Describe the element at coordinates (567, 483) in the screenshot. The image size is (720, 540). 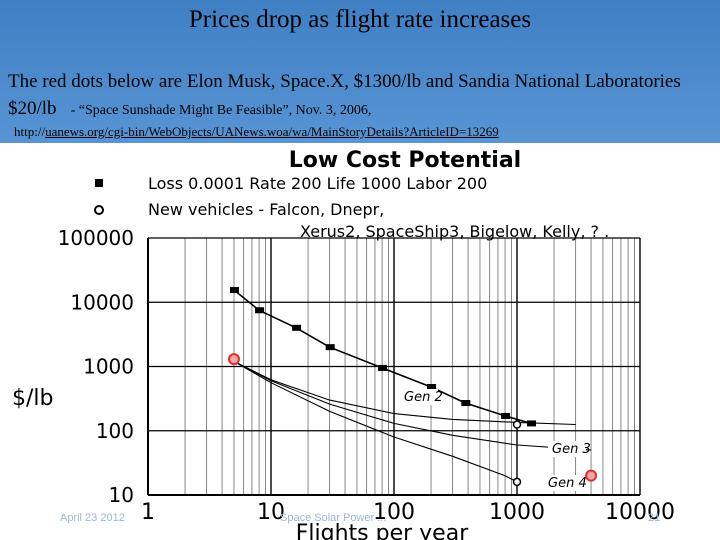
I see `curve-label: Gen 4` at that location.